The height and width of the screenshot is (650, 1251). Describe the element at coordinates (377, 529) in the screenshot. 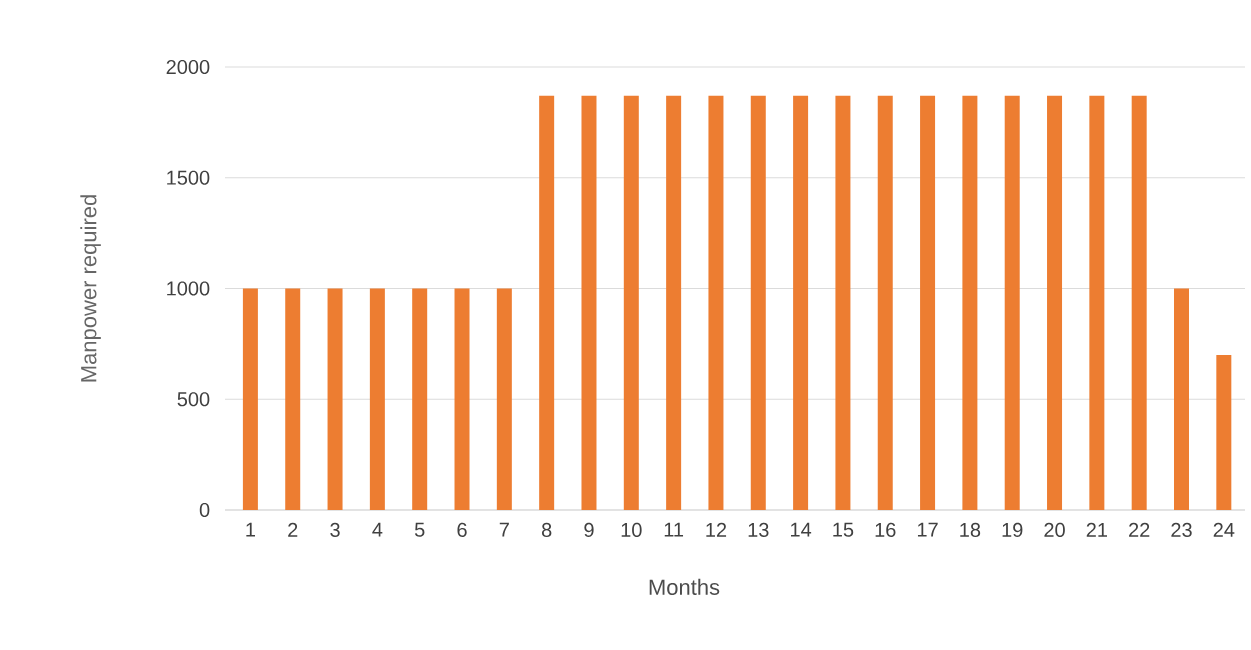

I see `x-tick-label: 4` at that location.